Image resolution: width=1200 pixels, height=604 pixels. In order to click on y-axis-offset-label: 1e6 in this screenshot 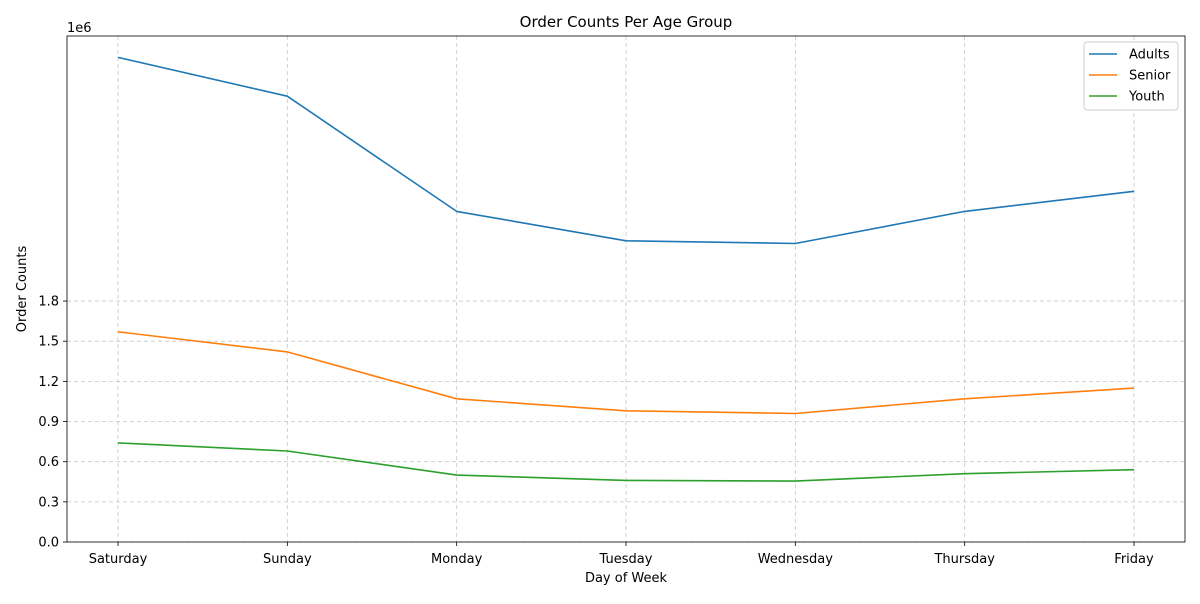, I will do `click(79, 28)`.